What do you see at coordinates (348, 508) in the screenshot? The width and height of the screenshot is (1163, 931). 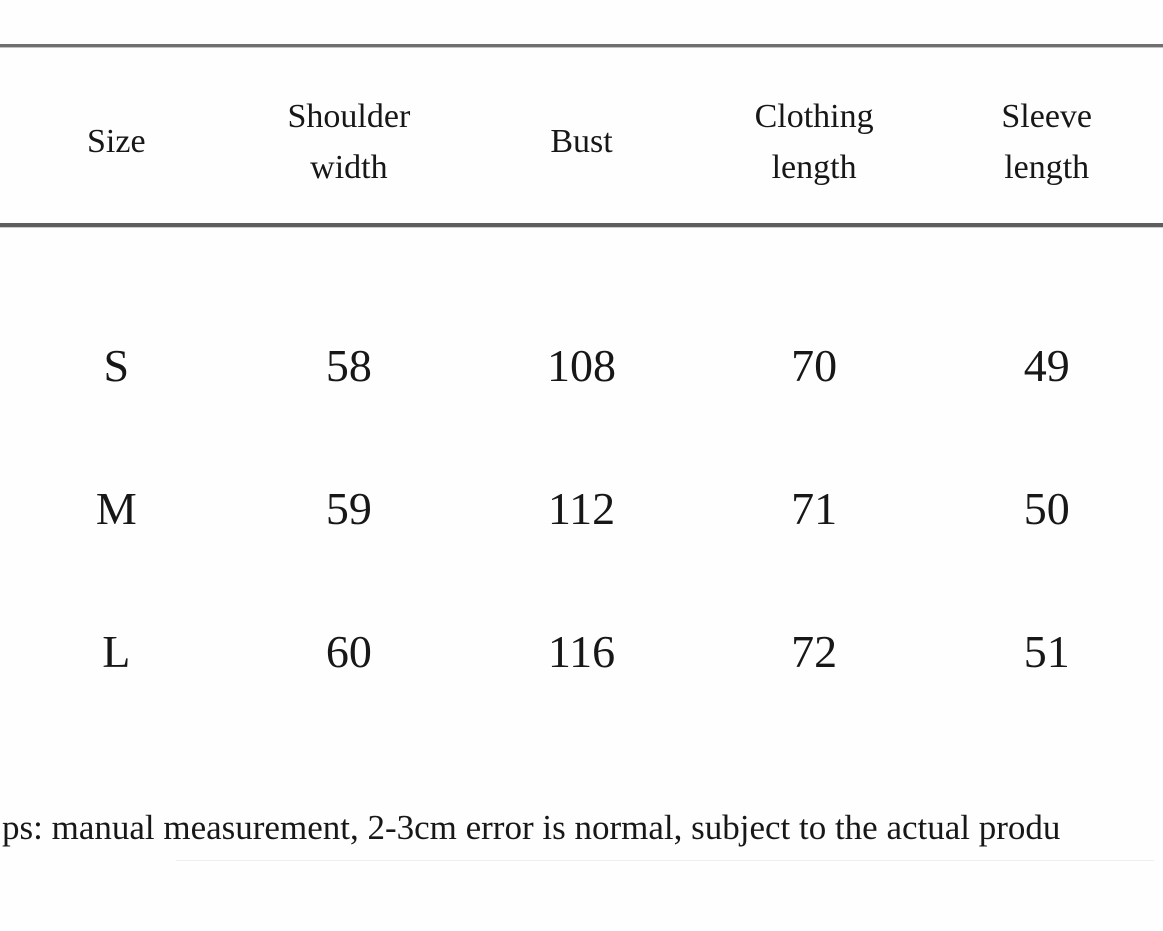 I see `shoulder-width-value-m: 59` at bounding box center [348, 508].